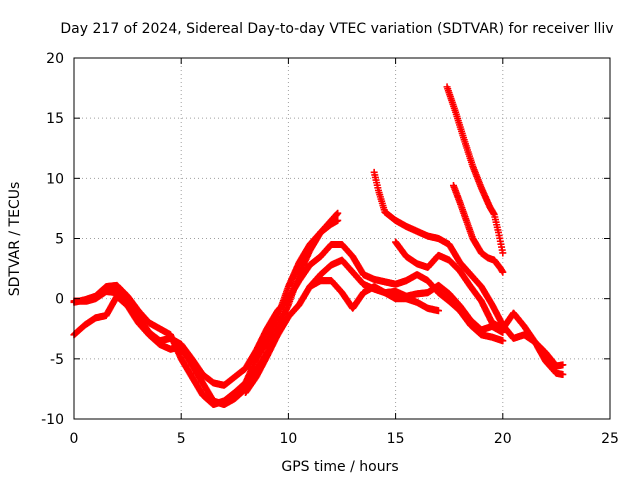  I want to click on x-tick-label: 20, so click(503, 439).